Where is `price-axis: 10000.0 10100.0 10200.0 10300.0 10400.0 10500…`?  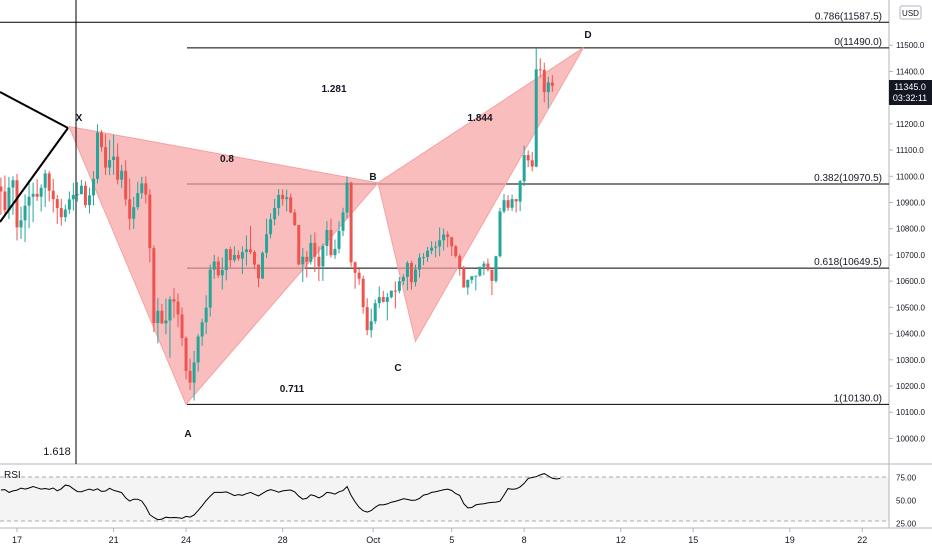 price-axis: 10000.0 10100.0 10200.0 10300.0 10400.0 10500… is located at coordinates (907, 242).